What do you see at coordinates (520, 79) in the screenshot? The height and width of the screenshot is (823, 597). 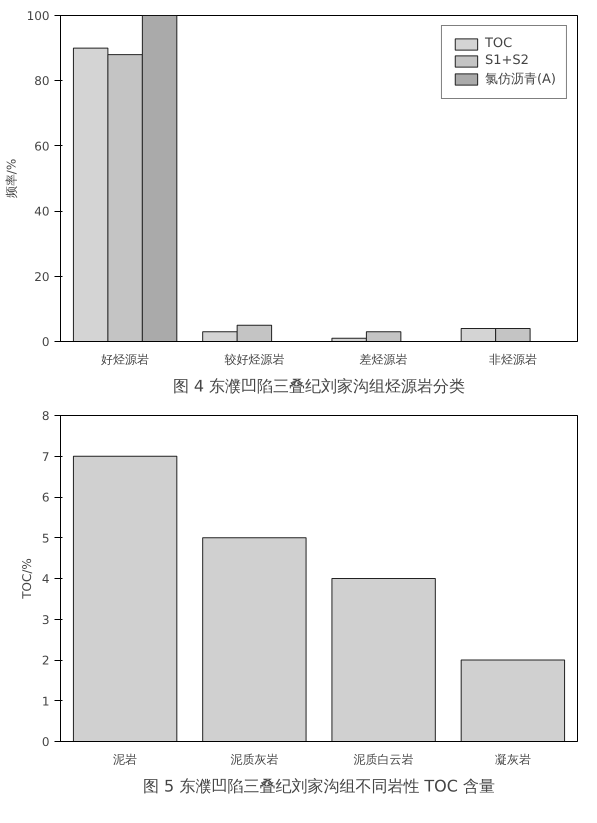 I see `legend-label: 氯仿沥青(A)` at bounding box center [520, 79].